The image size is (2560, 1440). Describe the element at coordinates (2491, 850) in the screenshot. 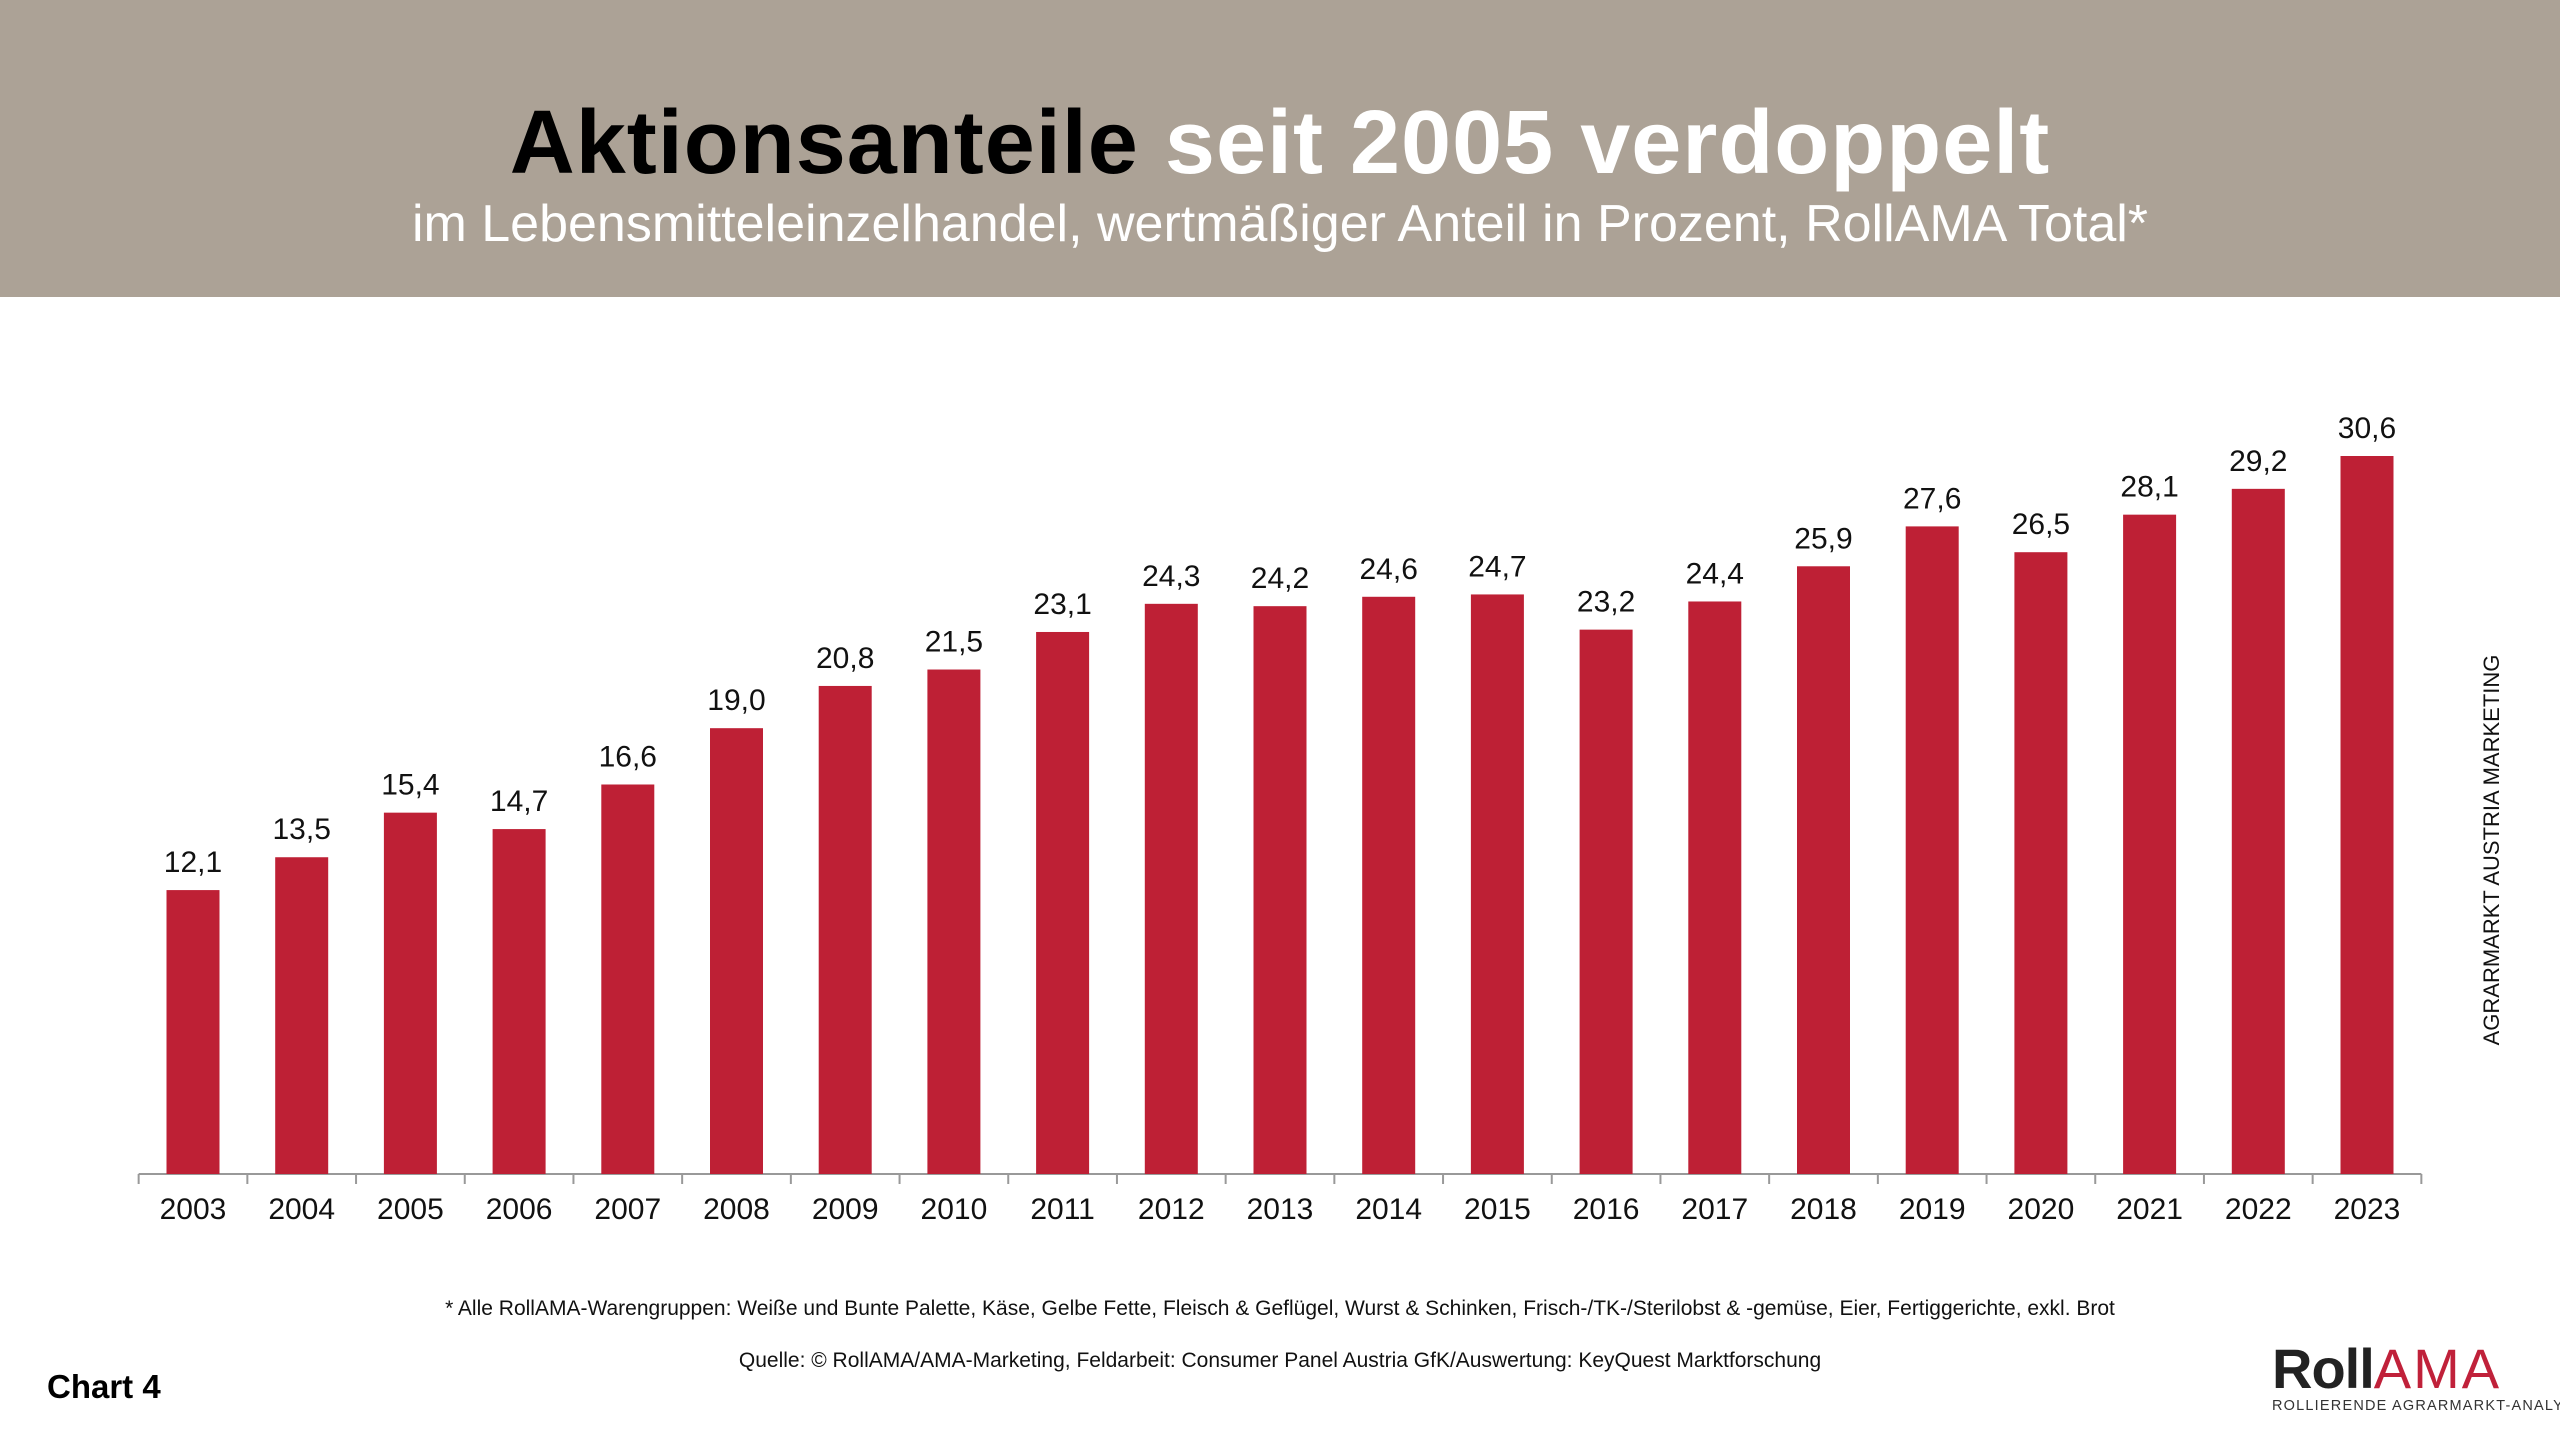

I see `side-label: AGRARMARKT AUSTRIA MARKETING` at that location.